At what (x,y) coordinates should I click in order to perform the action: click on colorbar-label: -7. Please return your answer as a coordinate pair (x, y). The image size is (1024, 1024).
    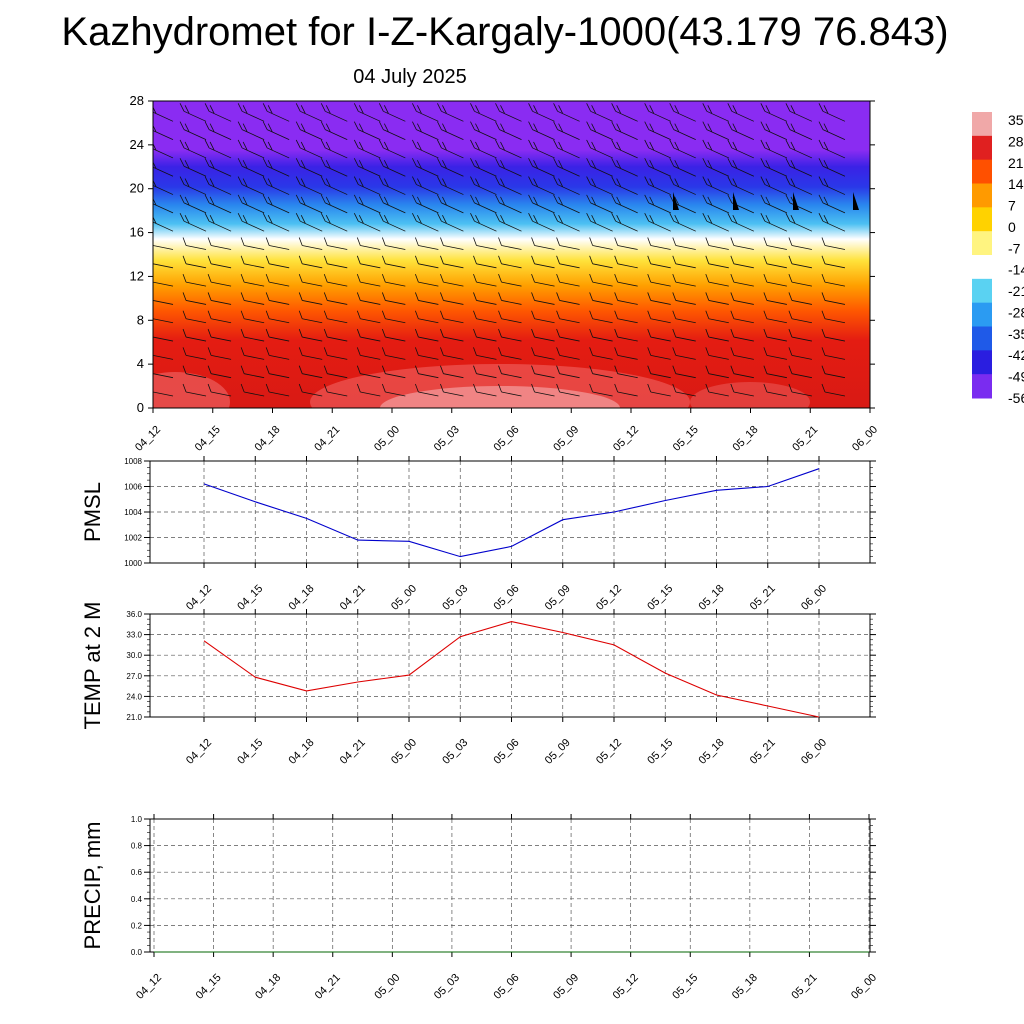
    Looking at the image, I should click on (1014, 248).